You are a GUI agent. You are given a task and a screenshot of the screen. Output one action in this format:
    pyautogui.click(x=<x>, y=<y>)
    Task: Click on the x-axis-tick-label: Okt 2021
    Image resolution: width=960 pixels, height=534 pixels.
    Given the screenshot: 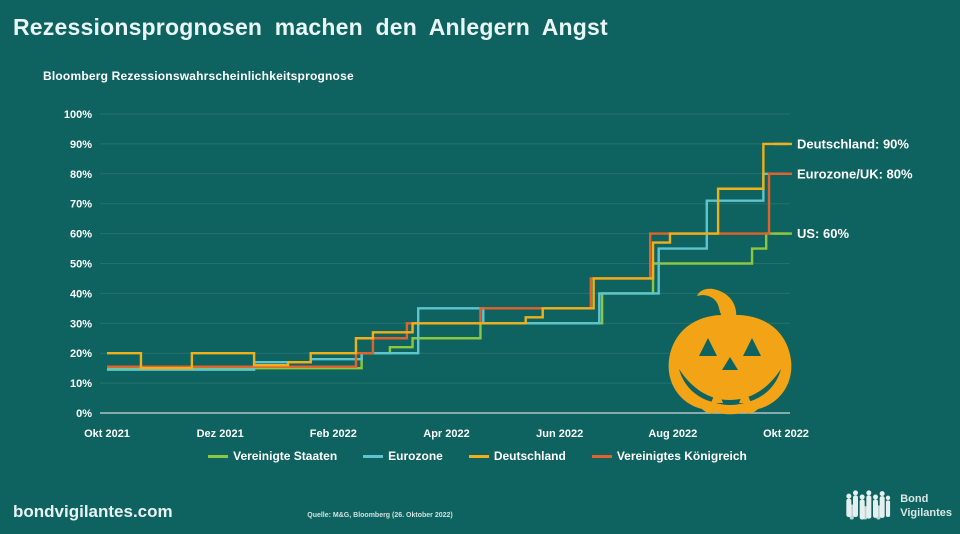 What is the action you would take?
    pyautogui.click(x=107, y=434)
    